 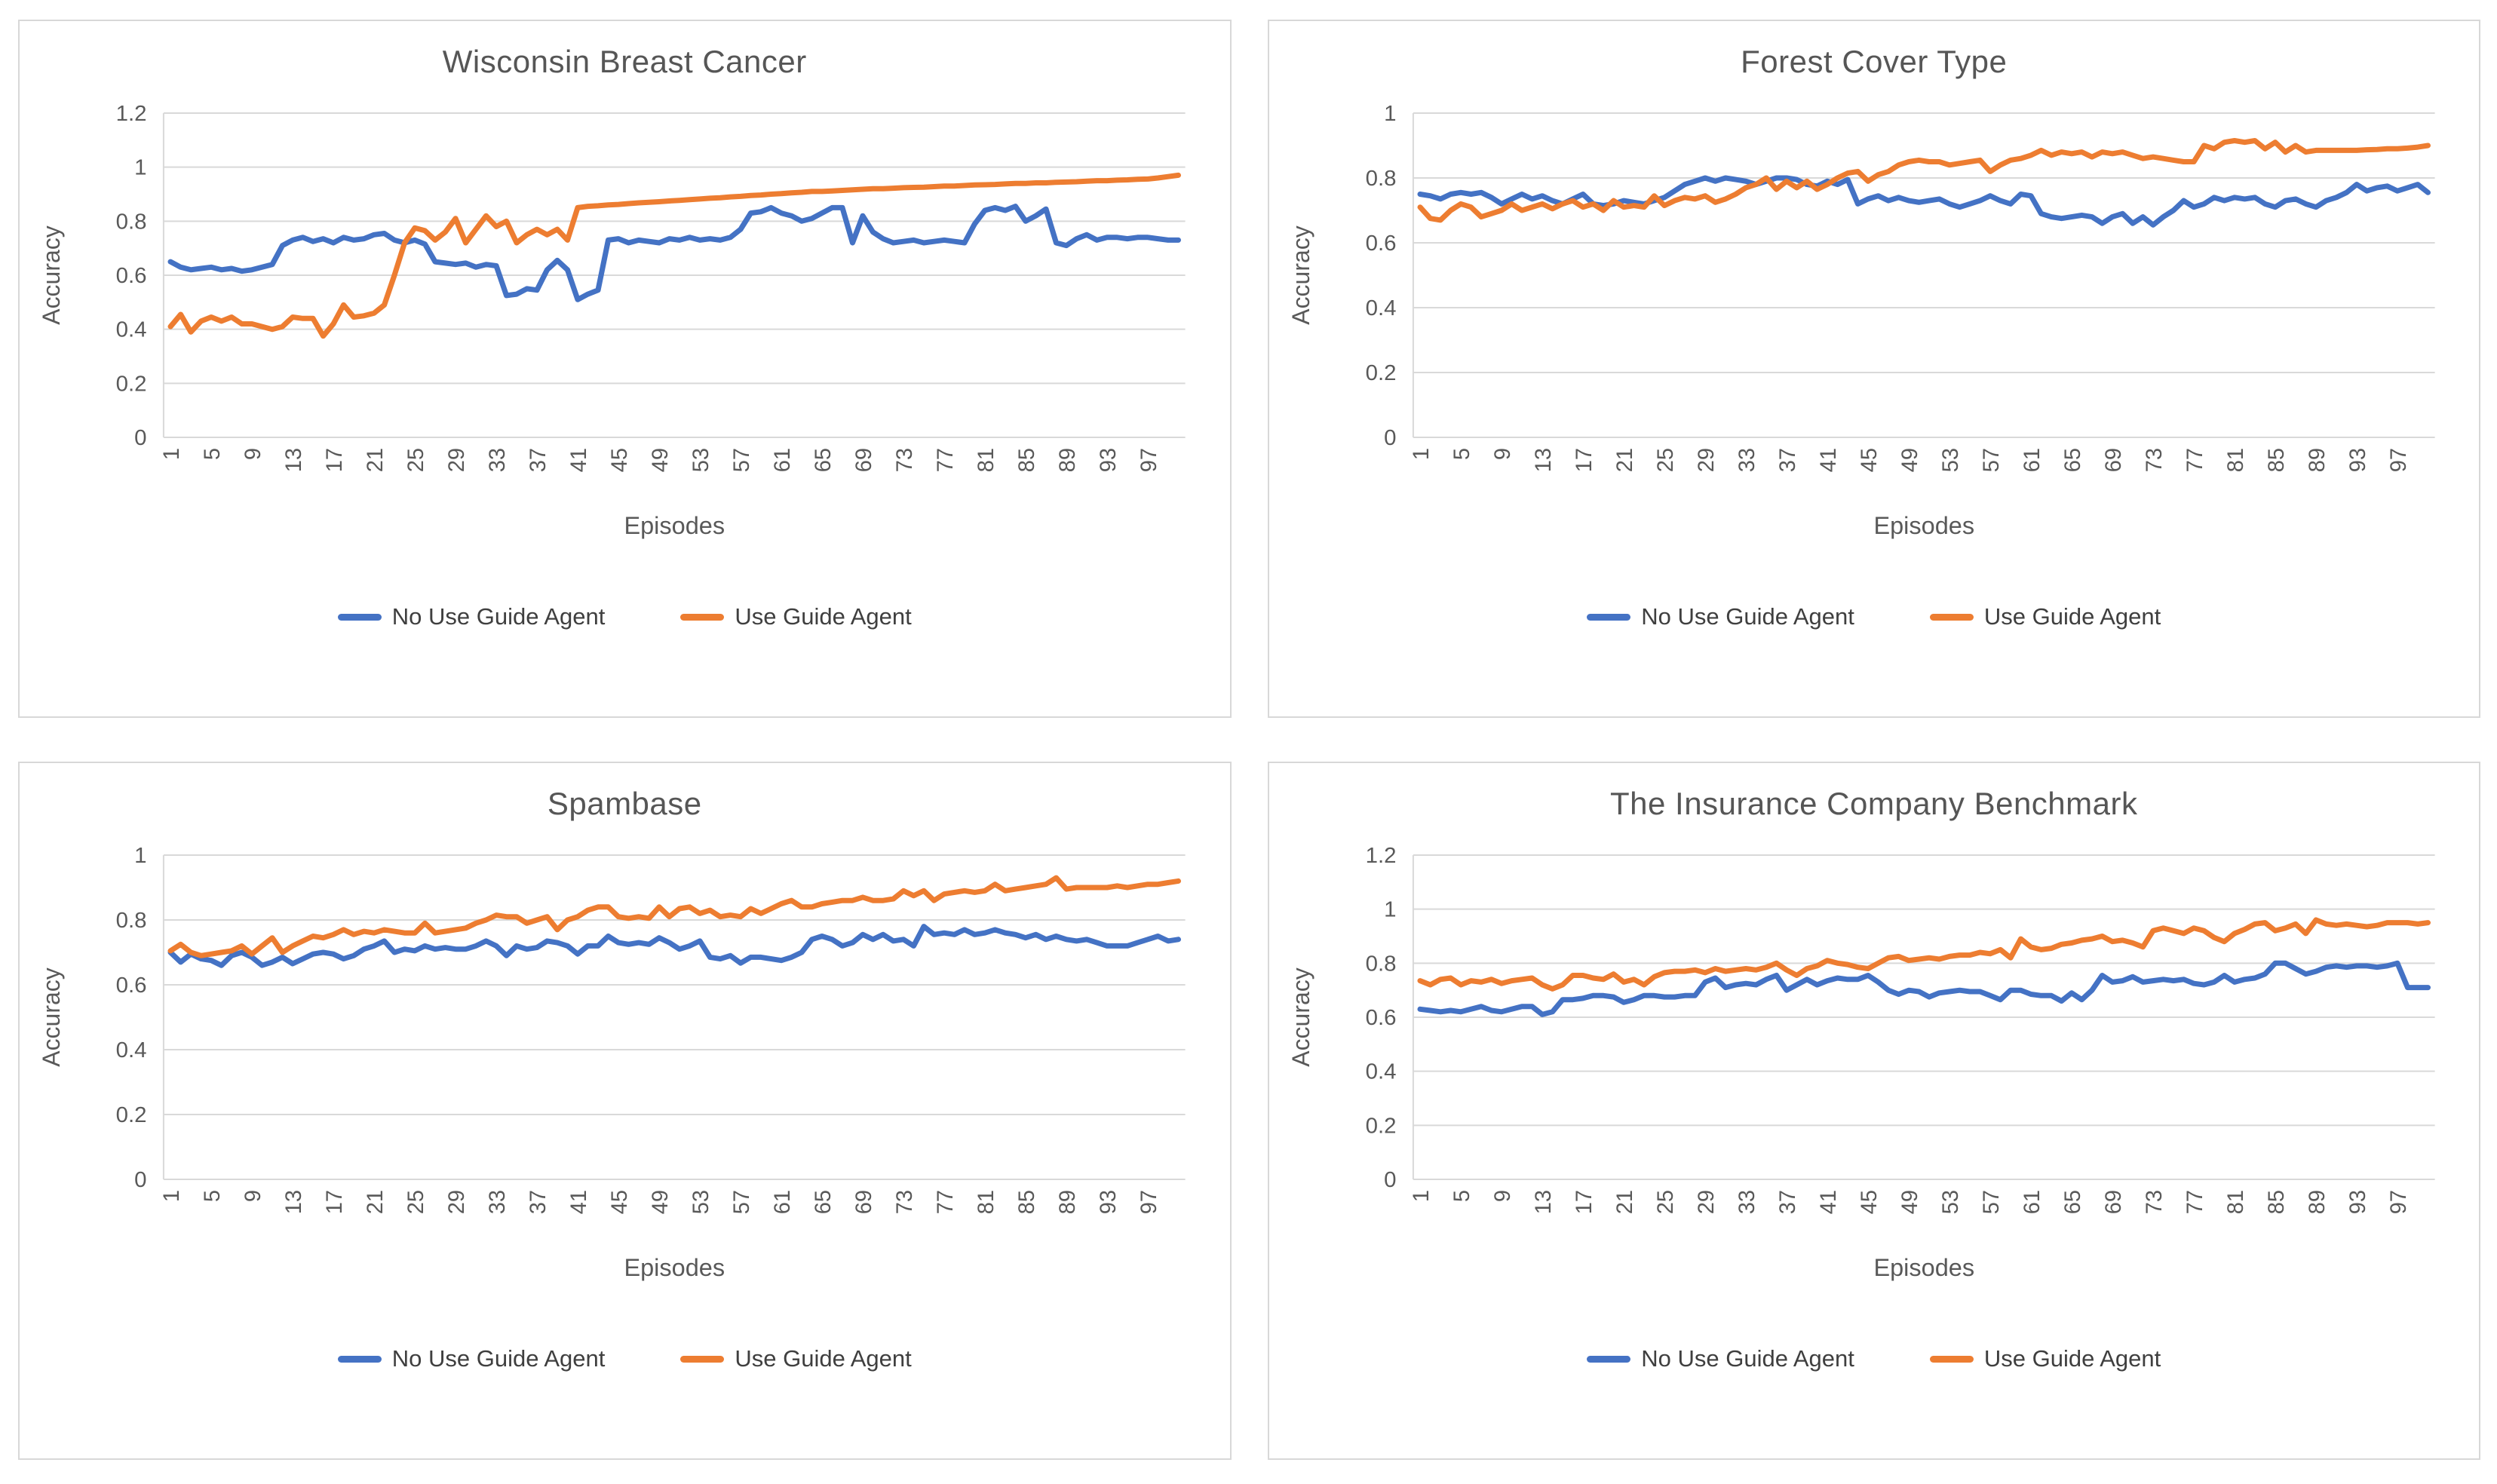 I want to click on legend-line-swatch-orange, so click(x=703, y=1359).